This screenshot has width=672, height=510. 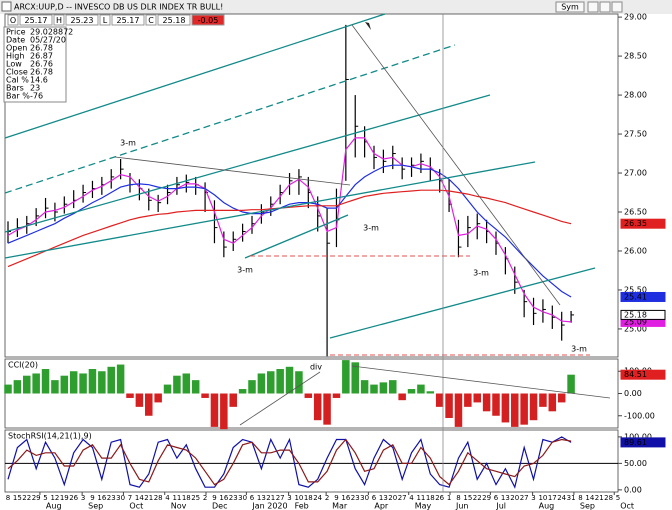 I want to click on x-day-label: 10, so click(x=298, y=498).